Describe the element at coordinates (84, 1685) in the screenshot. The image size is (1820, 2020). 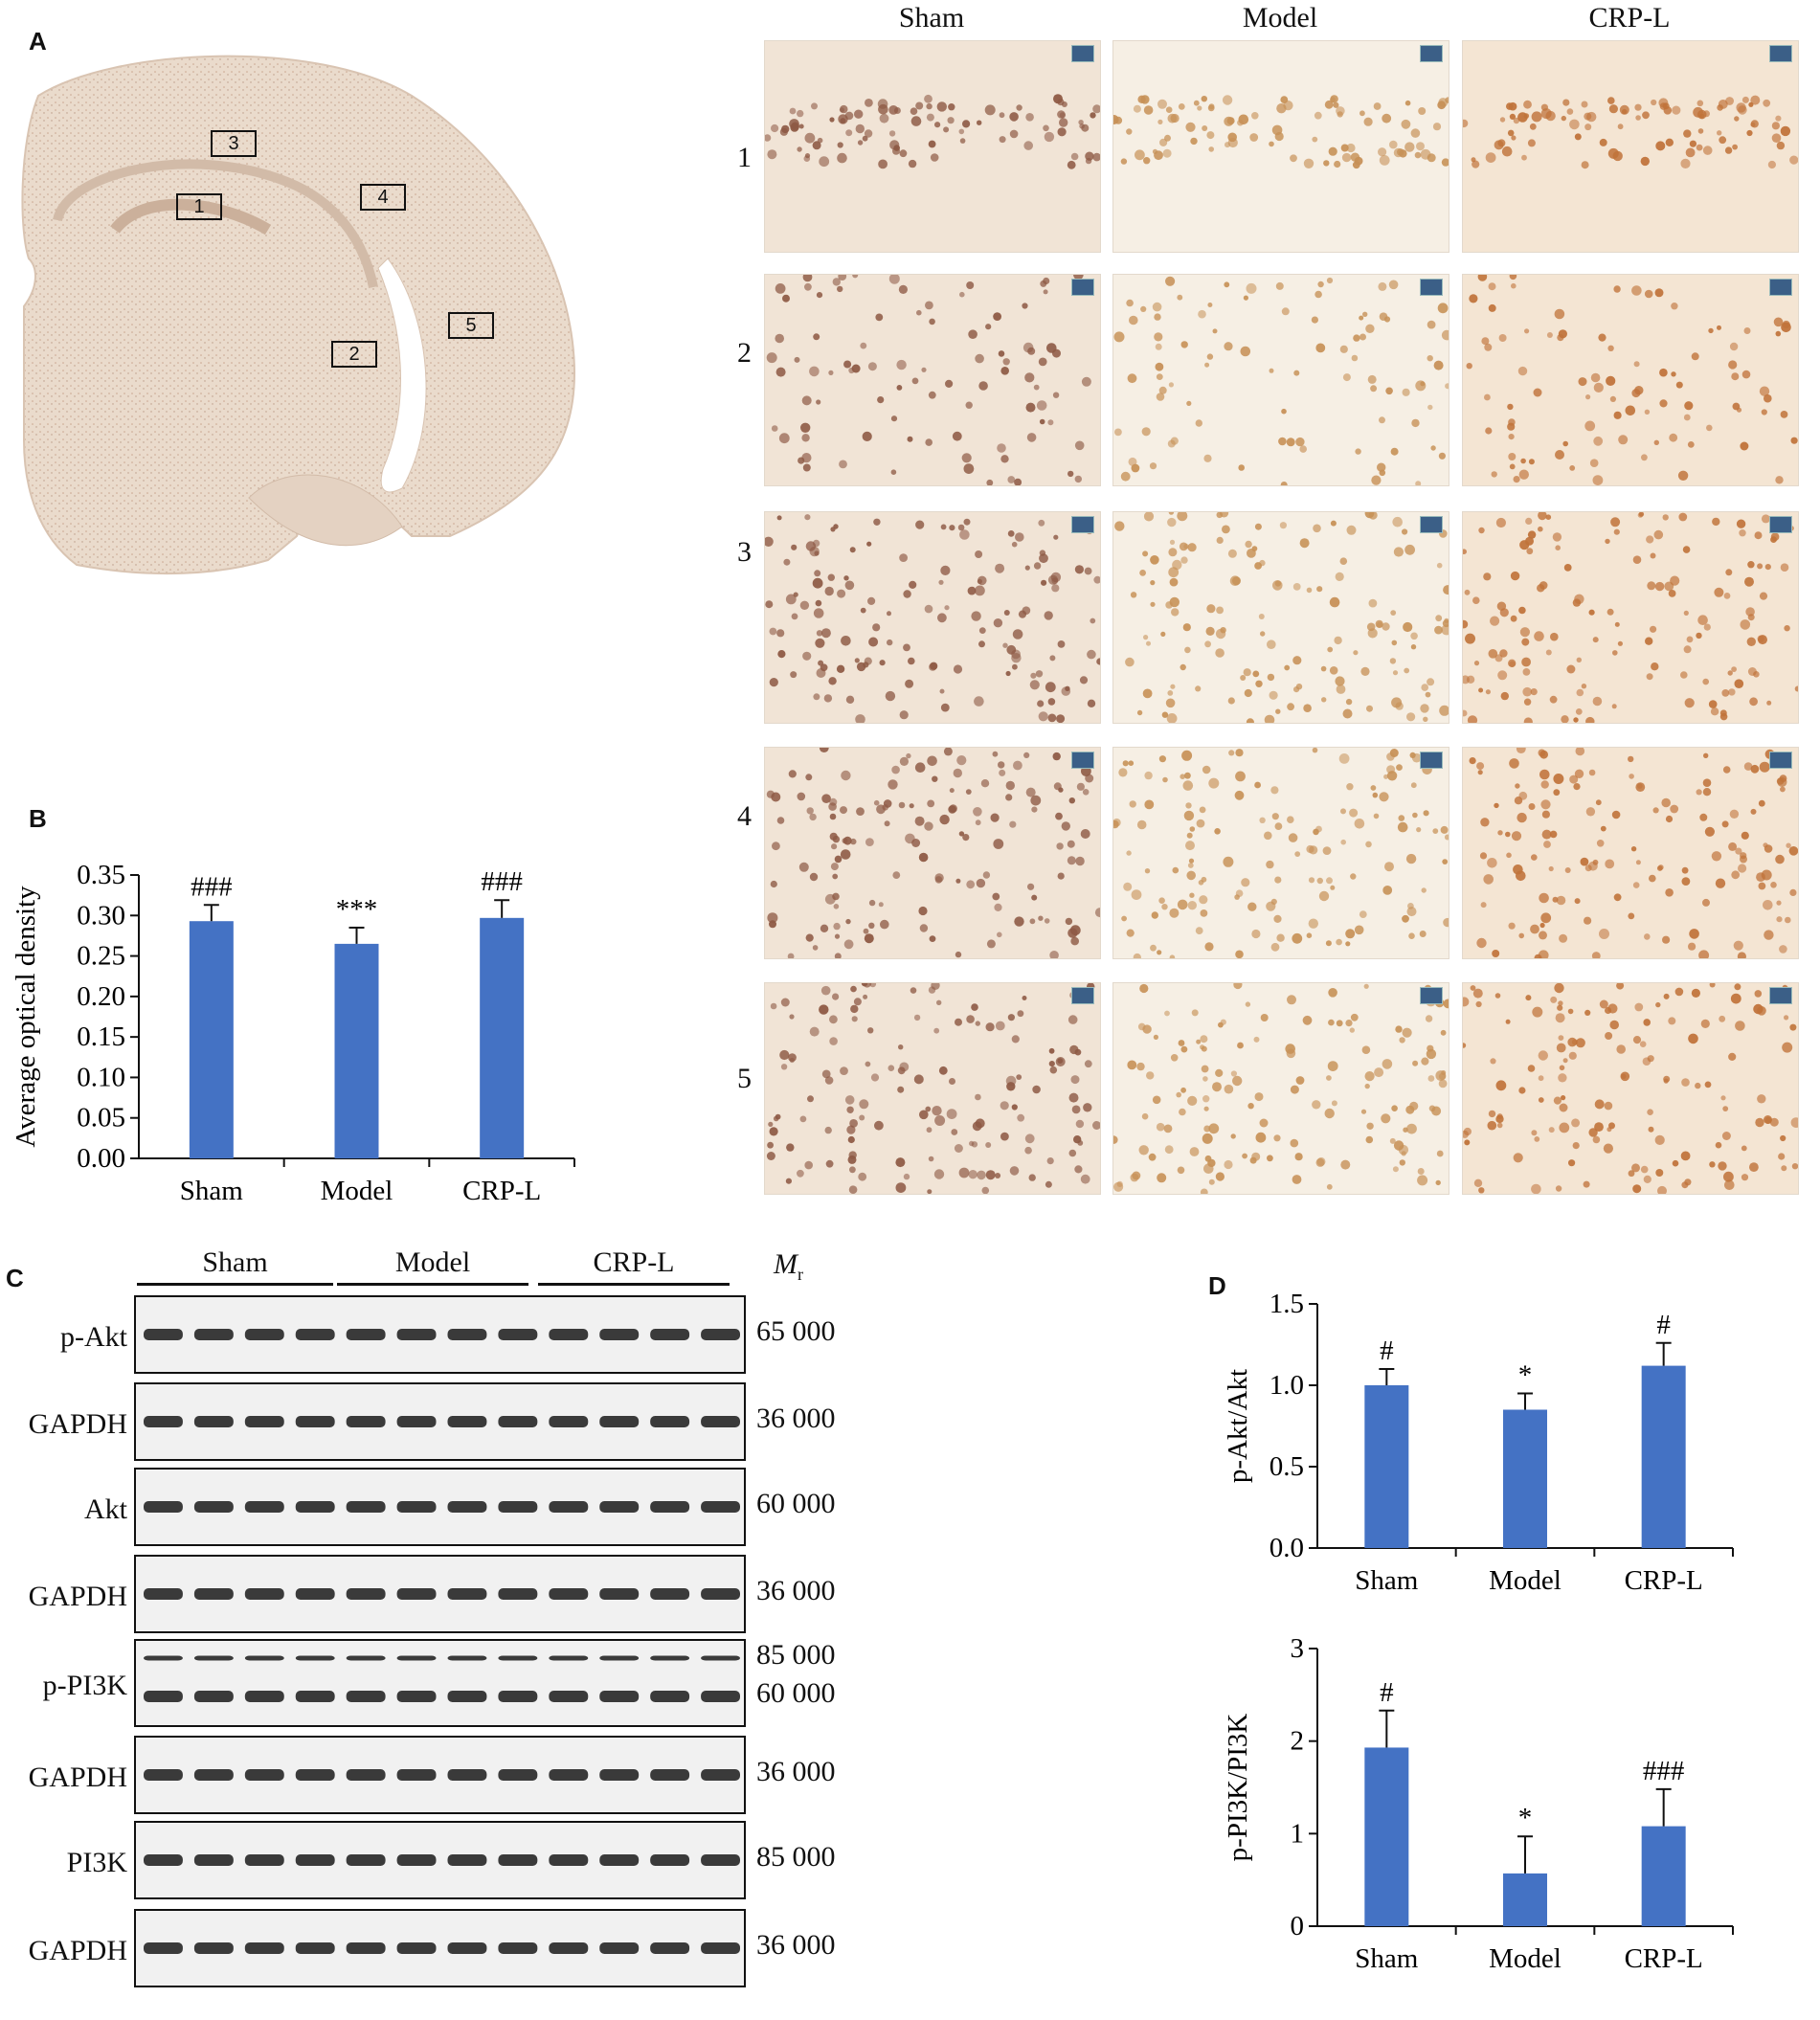
I see `blot-label-p-pi3k: p-PI3K` at that location.